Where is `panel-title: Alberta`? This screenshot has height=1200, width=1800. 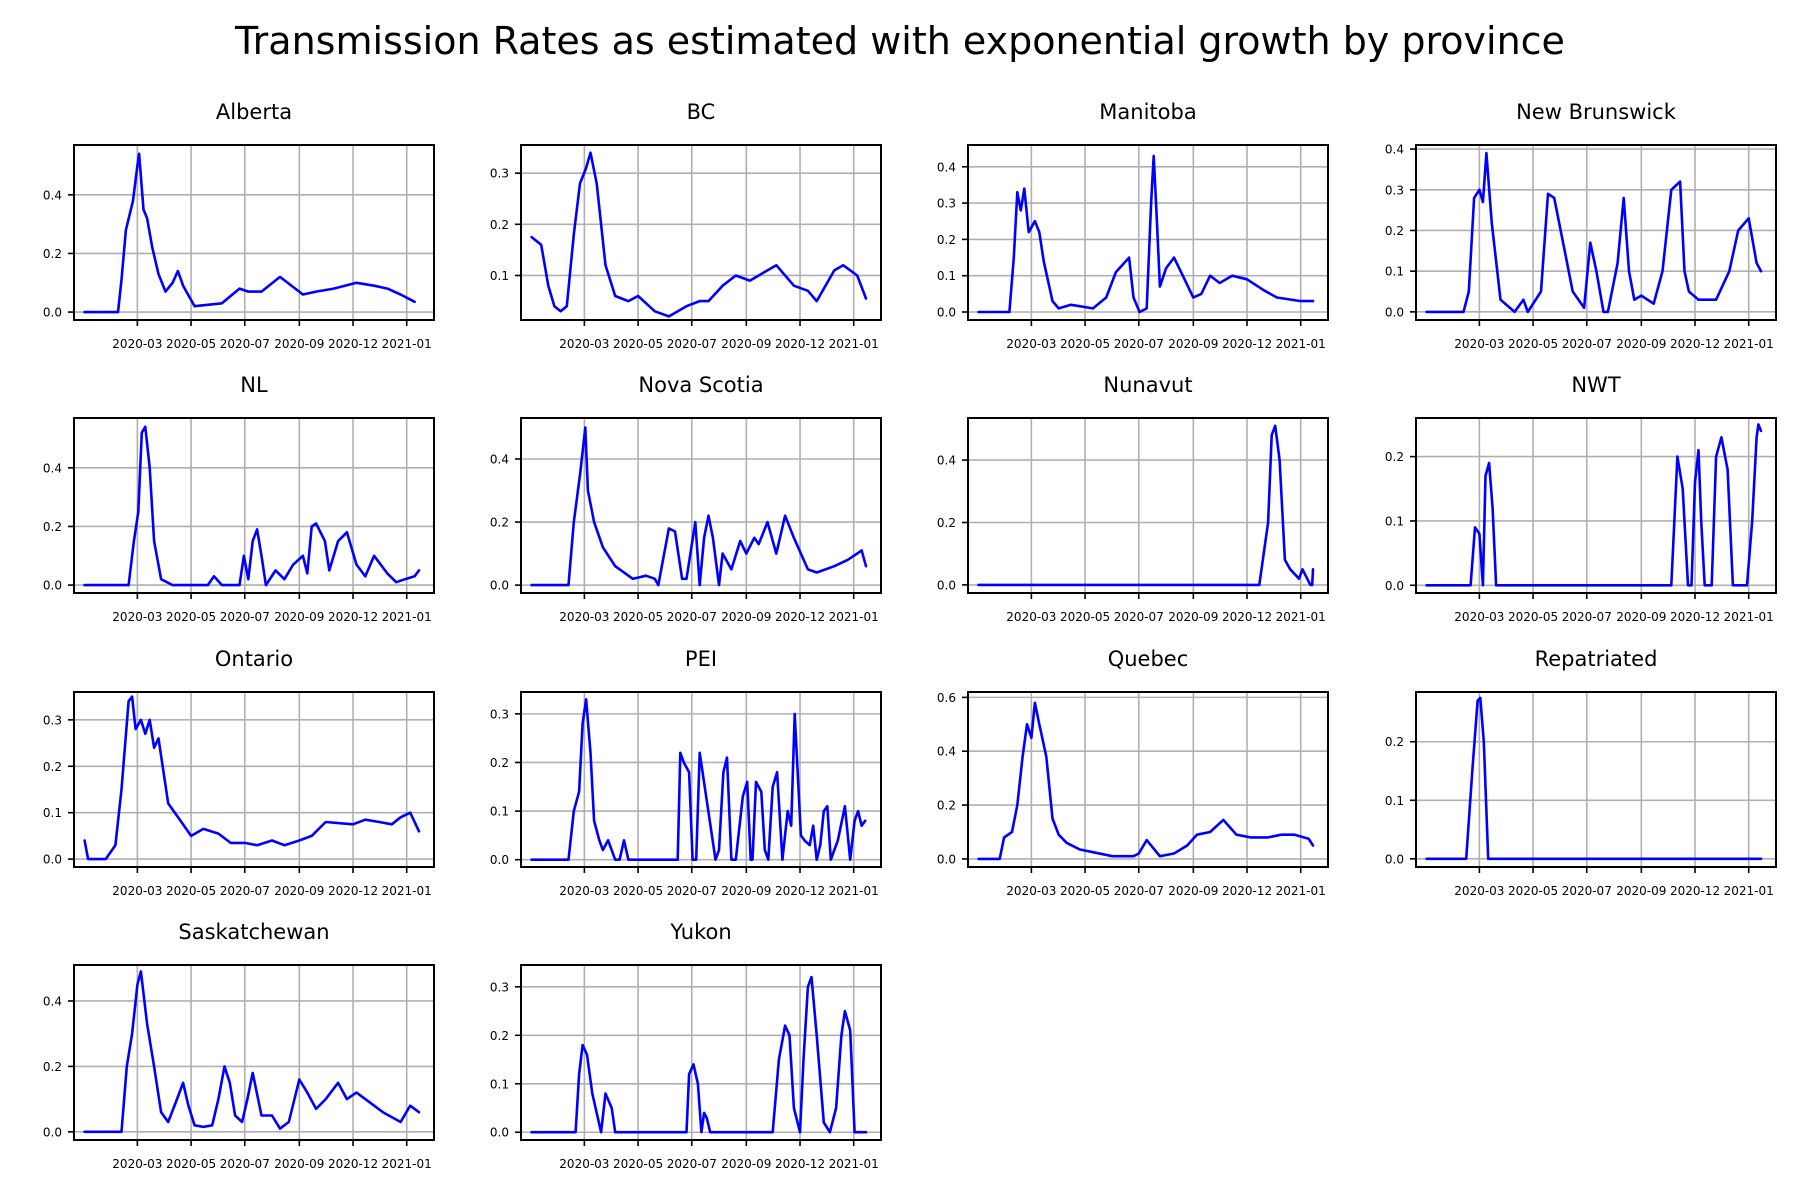 panel-title: Alberta is located at coordinates (254, 112).